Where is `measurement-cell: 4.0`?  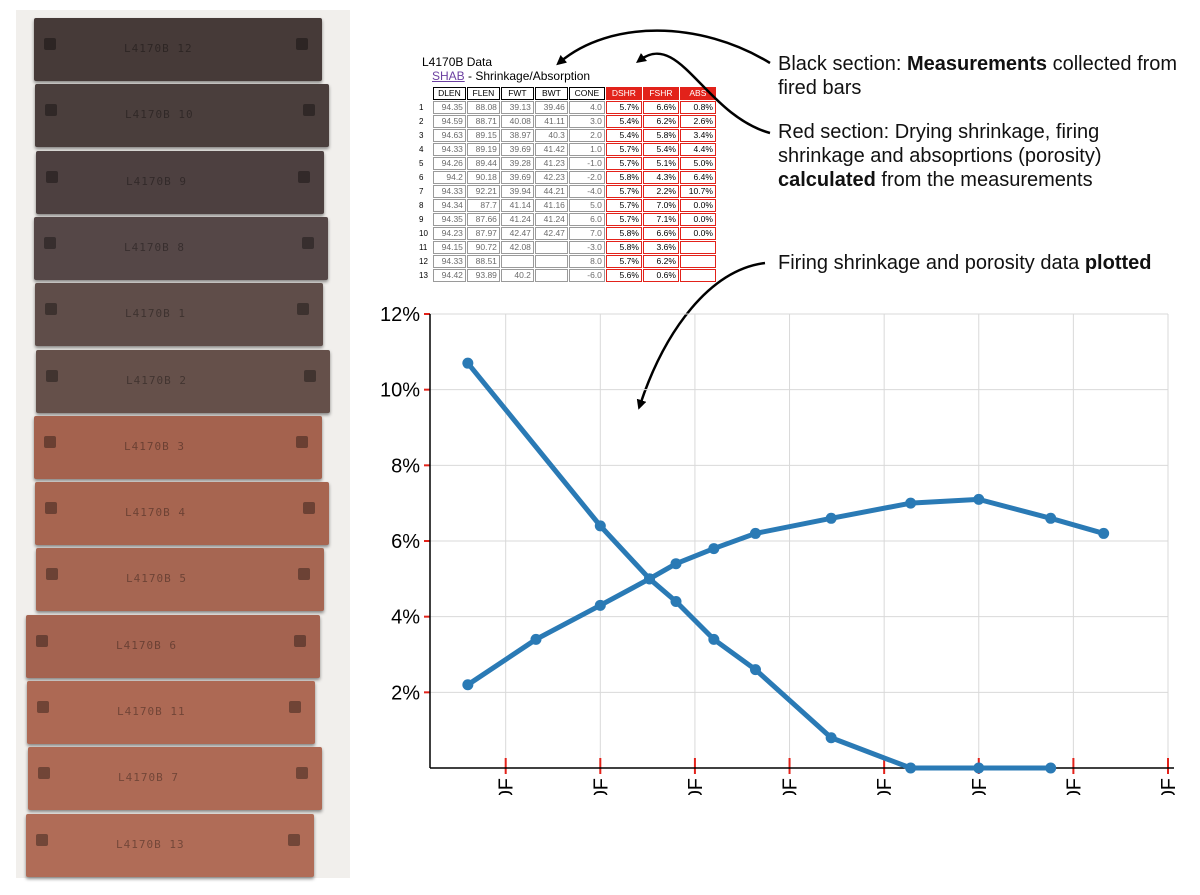
measurement-cell: 4.0 is located at coordinates (586, 107).